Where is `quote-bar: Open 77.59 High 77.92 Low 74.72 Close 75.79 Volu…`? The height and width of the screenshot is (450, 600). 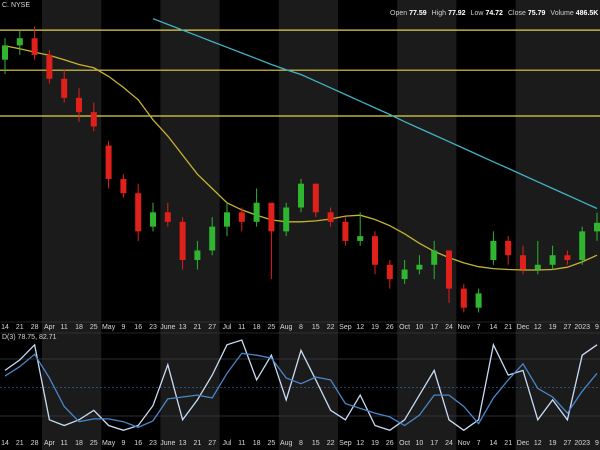
quote-bar: Open 77.59 High 77.92 Low 74.72 Close 75.79 Volu… is located at coordinates (494, 13).